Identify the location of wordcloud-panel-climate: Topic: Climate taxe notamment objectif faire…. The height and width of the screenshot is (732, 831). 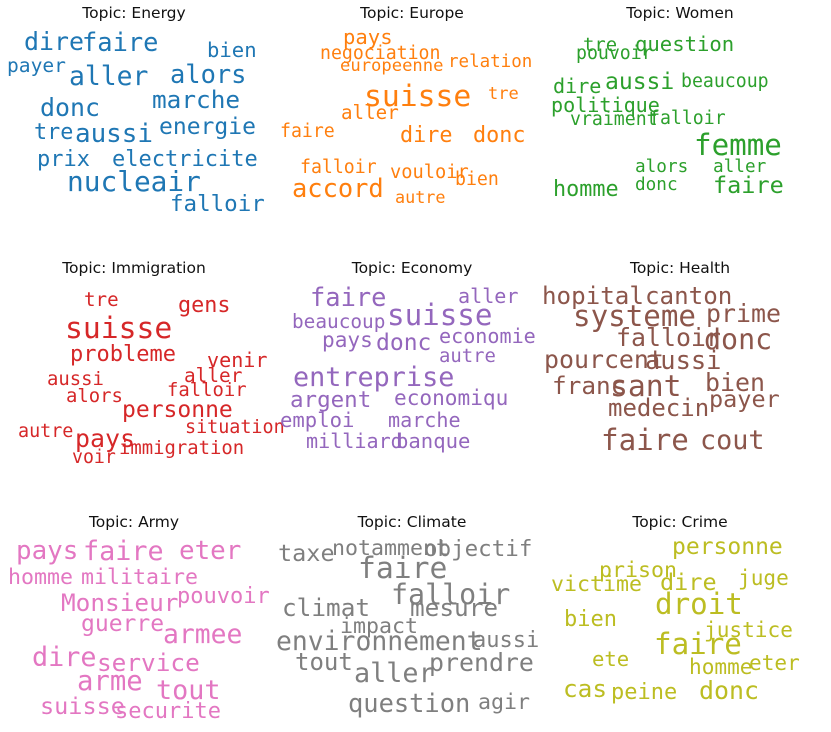
(410, 622).